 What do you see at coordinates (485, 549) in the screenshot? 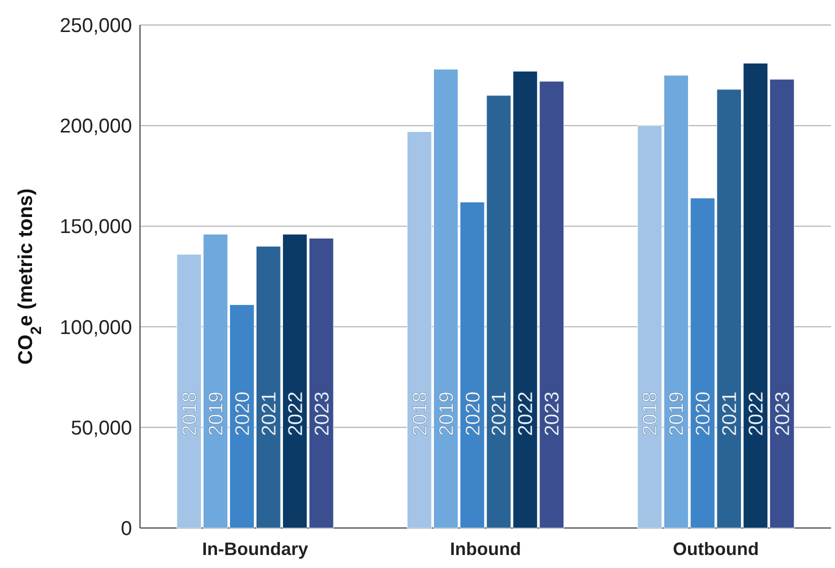
I see `x-tick-label: Inbound` at bounding box center [485, 549].